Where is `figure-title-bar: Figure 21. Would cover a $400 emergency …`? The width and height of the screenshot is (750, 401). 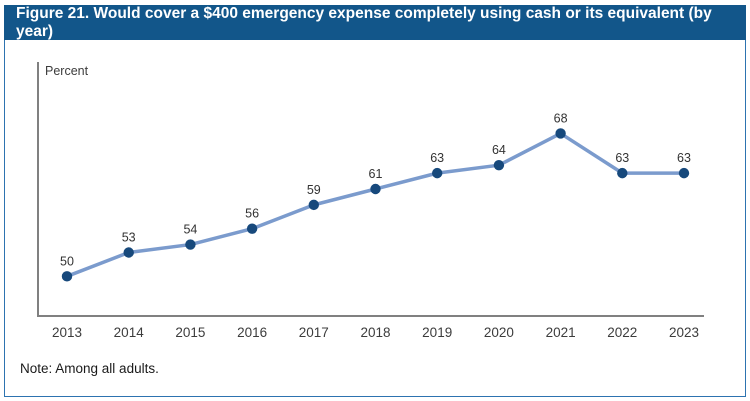
figure-title-bar: Figure 21. Would cover a $400 emergency … is located at coordinates (375, 22).